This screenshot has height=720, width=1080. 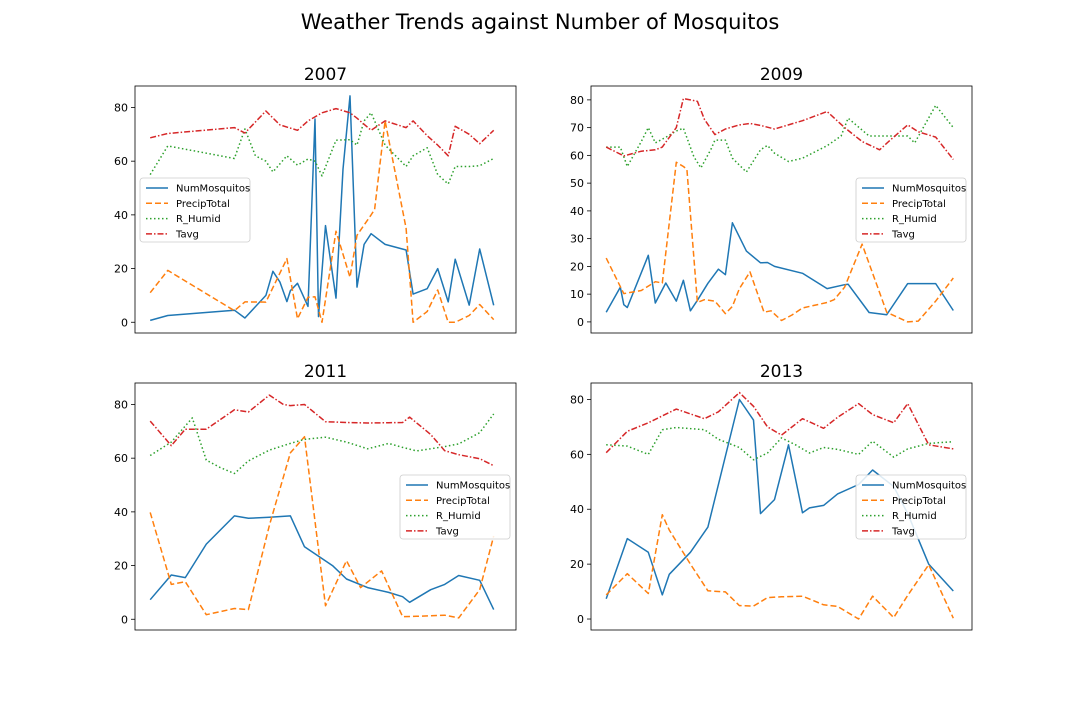 I want to click on subplot-title: 2009, so click(x=781, y=75).